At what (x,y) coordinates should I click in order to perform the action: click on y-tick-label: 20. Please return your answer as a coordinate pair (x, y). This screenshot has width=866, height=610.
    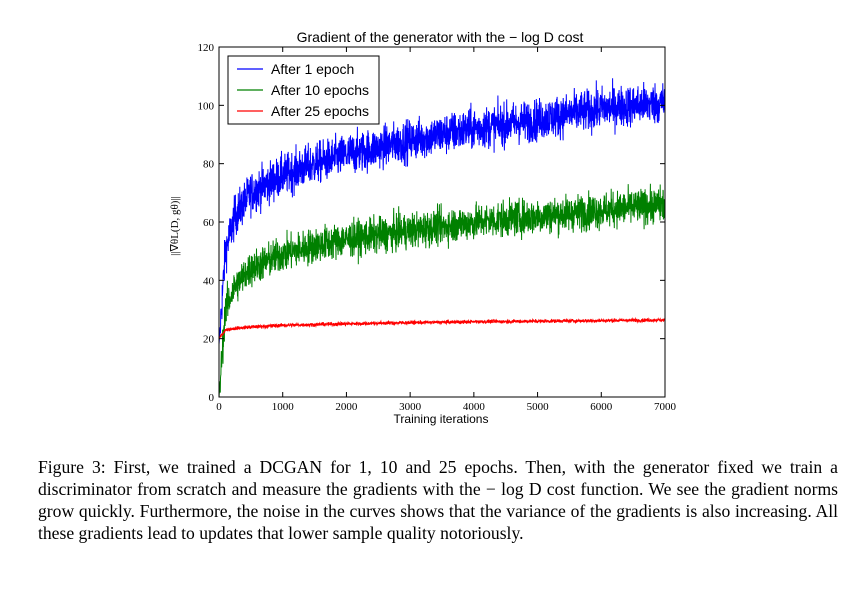
    Looking at the image, I should click on (209, 340).